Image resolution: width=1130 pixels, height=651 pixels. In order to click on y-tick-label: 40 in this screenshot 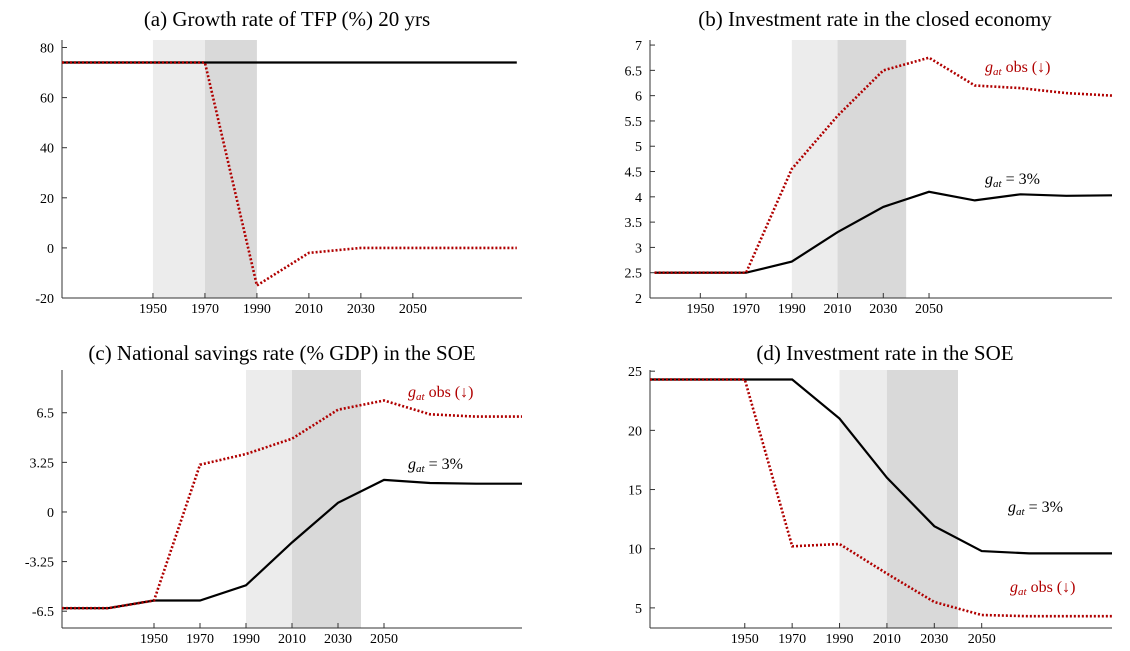, I will do `click(47, 149)`.